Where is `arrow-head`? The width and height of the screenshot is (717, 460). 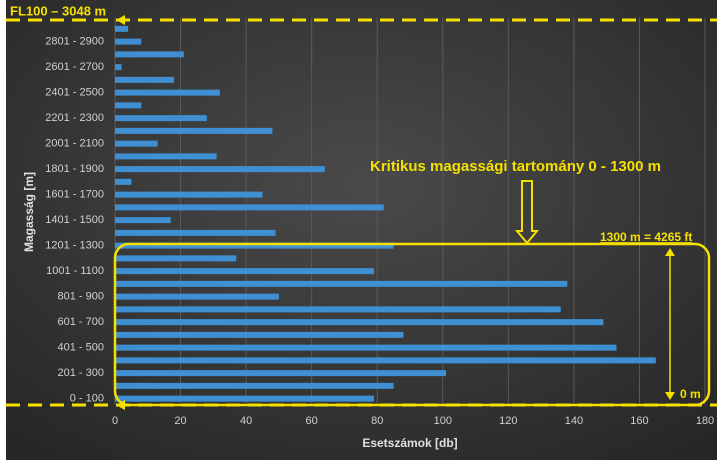 arrow-head is located at coordinates (120, 20).